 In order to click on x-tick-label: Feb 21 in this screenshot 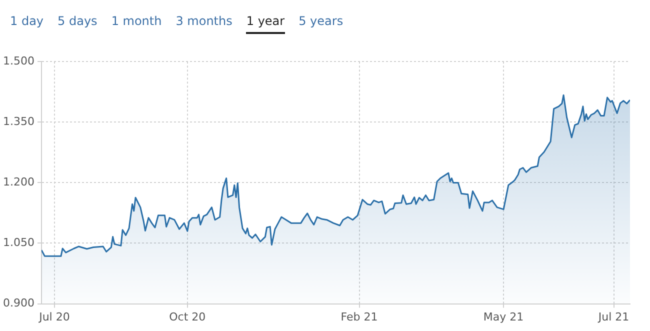, I will do `click(359, 317)`.